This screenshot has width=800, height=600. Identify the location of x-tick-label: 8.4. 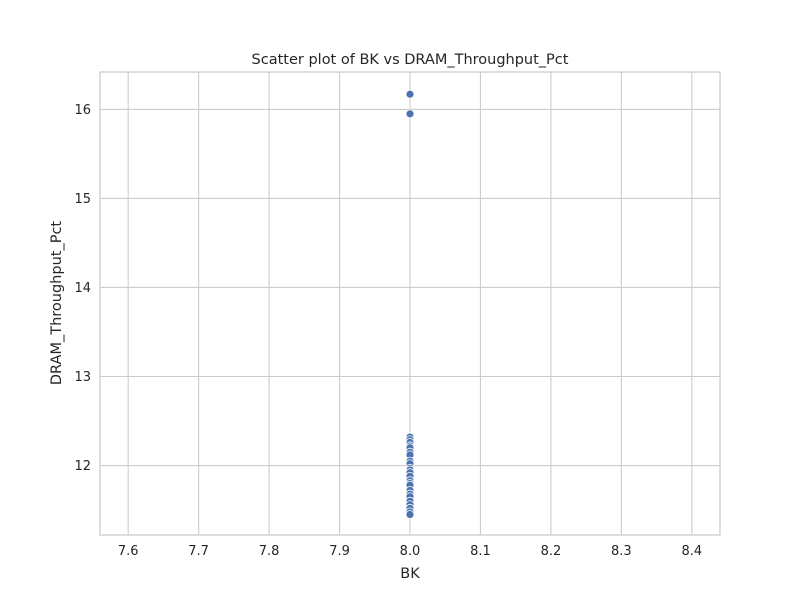
(691, 551).